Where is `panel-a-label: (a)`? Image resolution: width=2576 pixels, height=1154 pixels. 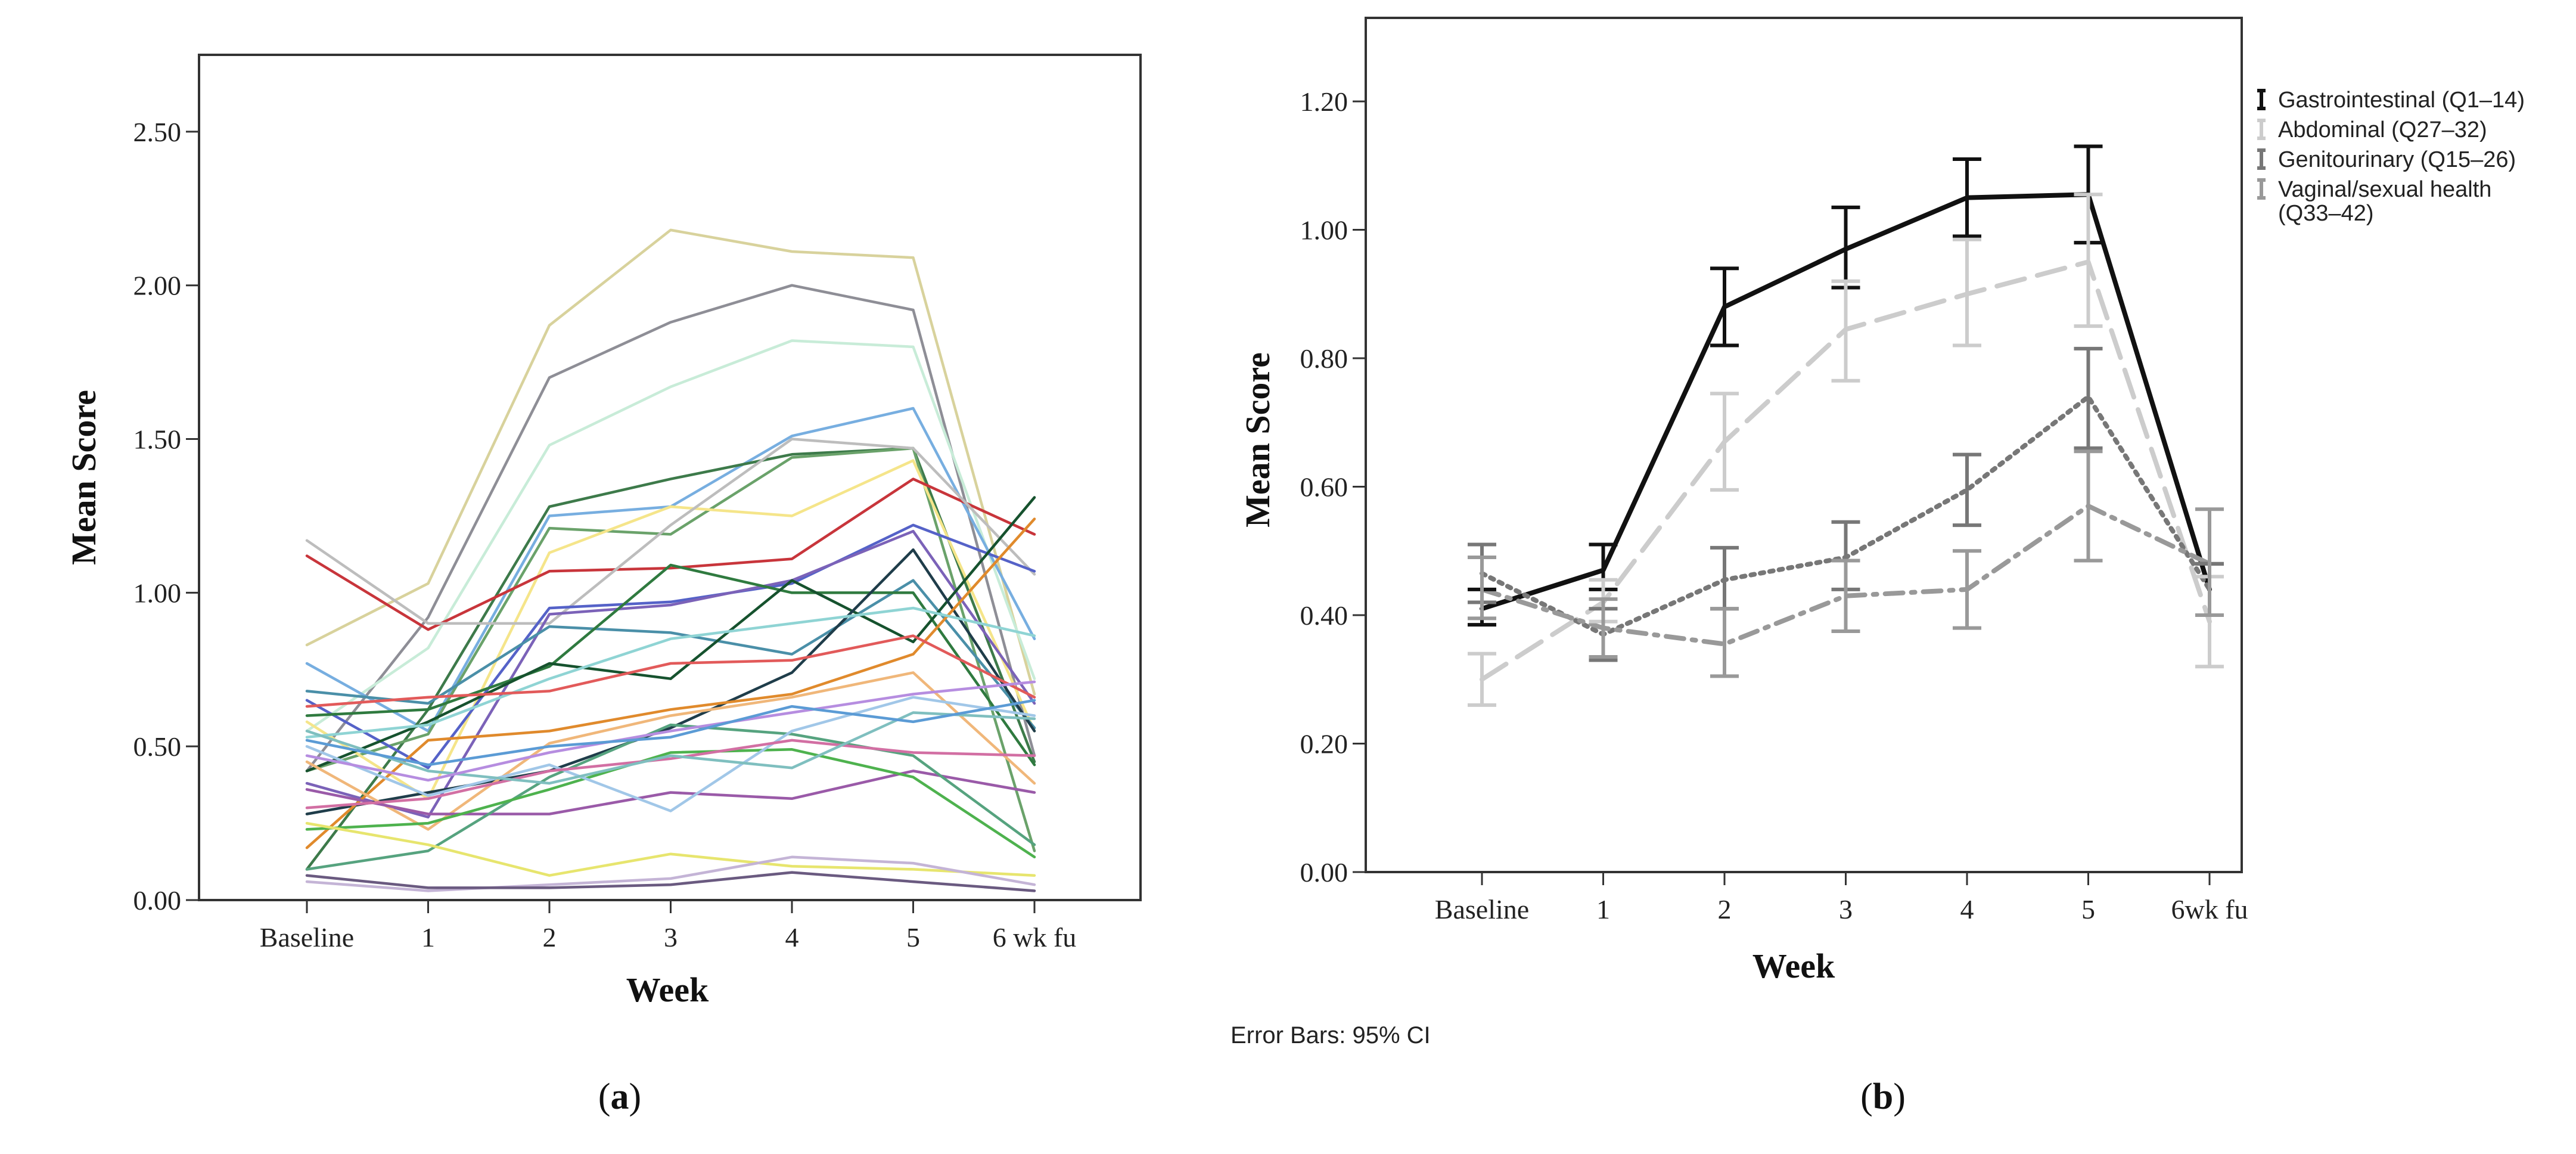
panel-a-label: (a) is located at coordinates (619, 1097).